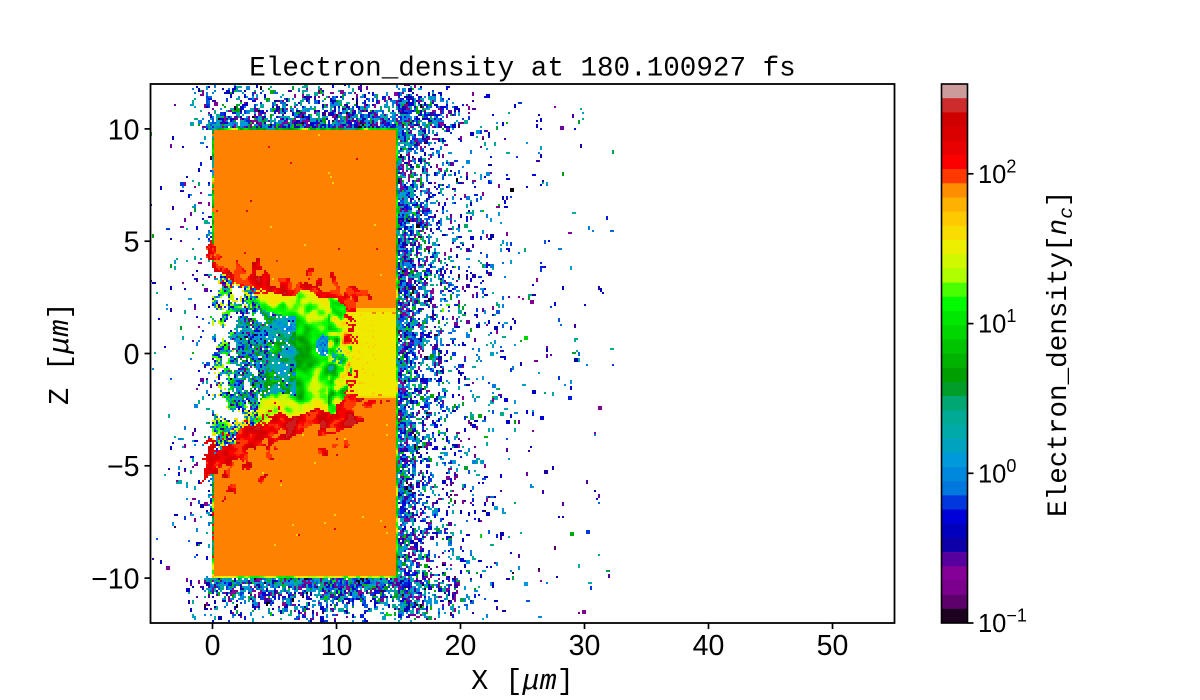 The height and width of the screenshot is (700, 1200). Describe the element at coordinates (522, 681) in the screenshot. I see `svg-text: X [μm]` at that location.